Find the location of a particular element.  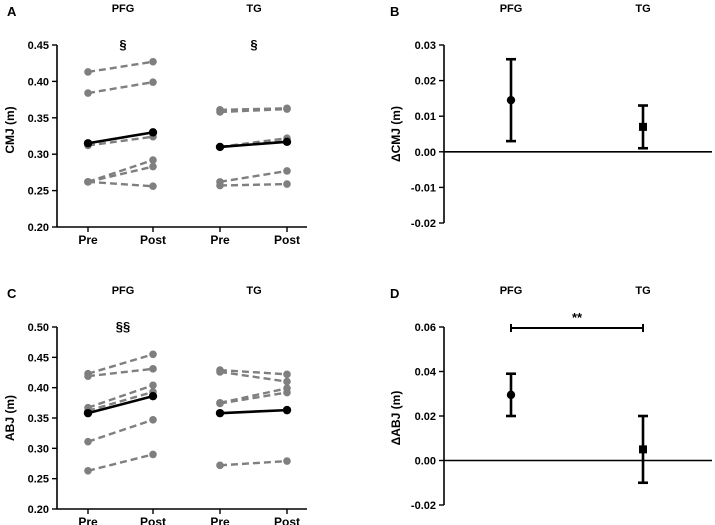

panel-c-ytick-label: 0.25 is located at coordinates (38, 480).